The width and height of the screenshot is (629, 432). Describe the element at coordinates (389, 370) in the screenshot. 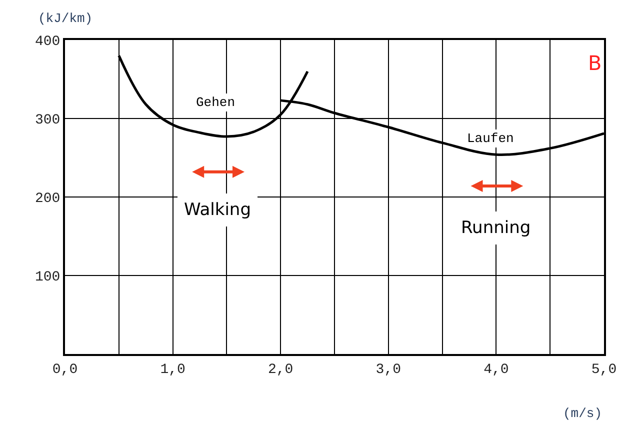

I see `x-tick-label: 3,0` at that location.